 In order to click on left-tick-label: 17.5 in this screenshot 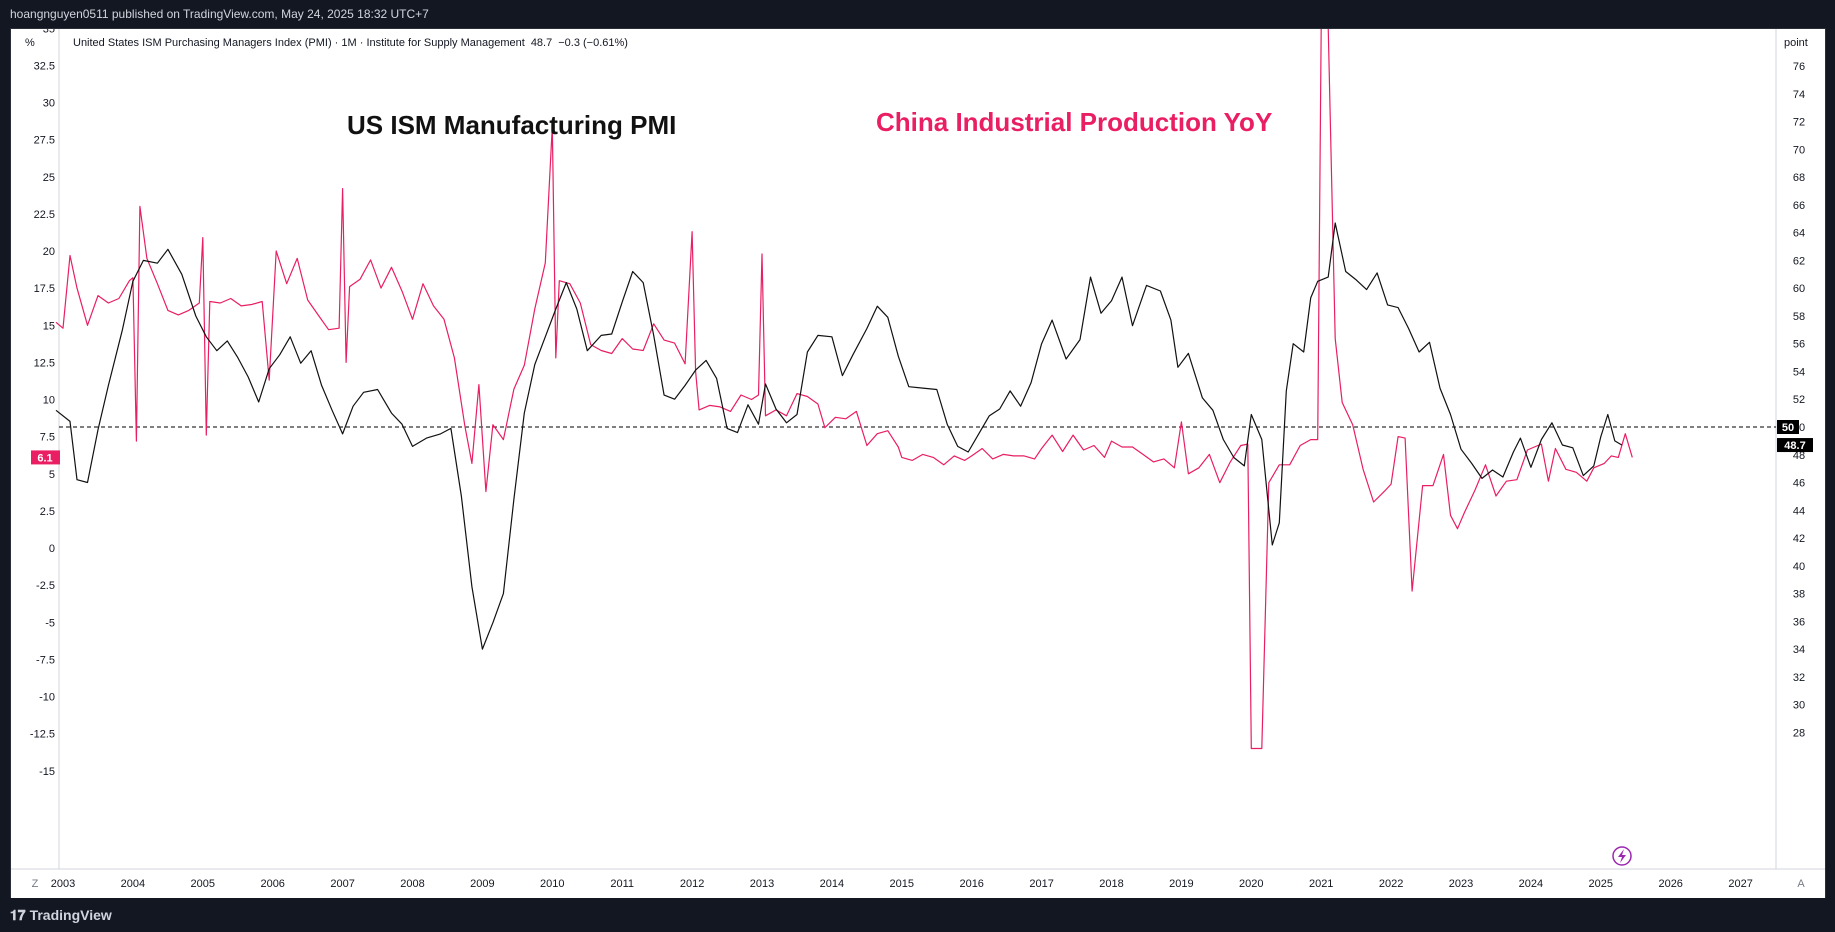, I will do `click(44, 289)`.